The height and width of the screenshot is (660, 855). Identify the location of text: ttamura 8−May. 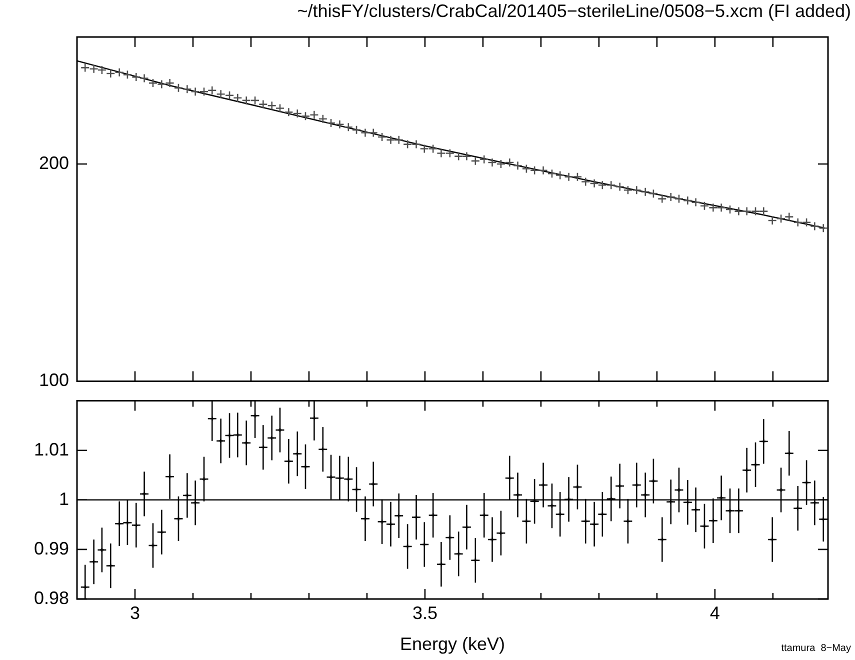
(816, 648).